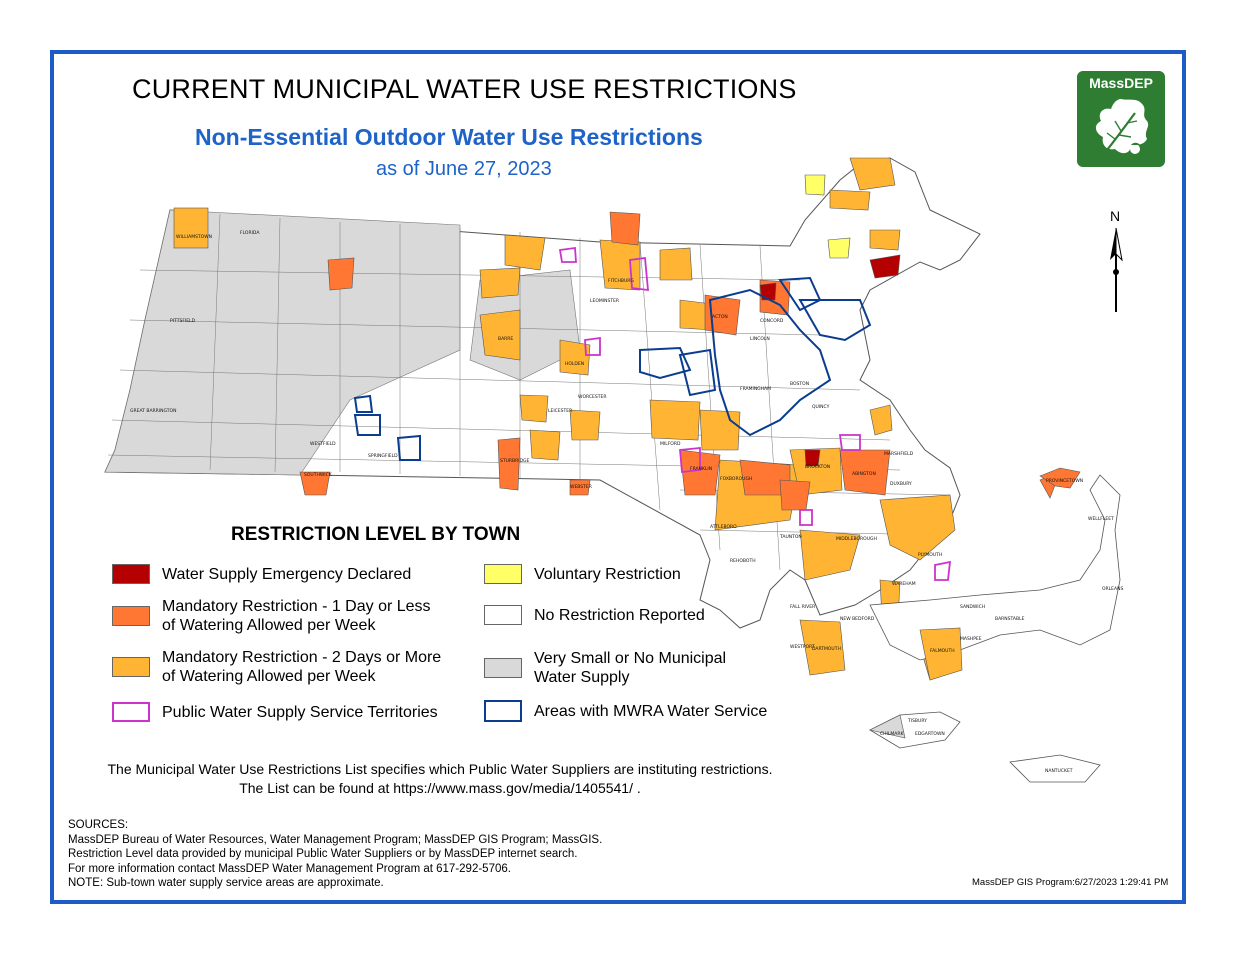 The image size is (1240, 958). I want to click on legend-swatch-small-supply, so click(503, 668).